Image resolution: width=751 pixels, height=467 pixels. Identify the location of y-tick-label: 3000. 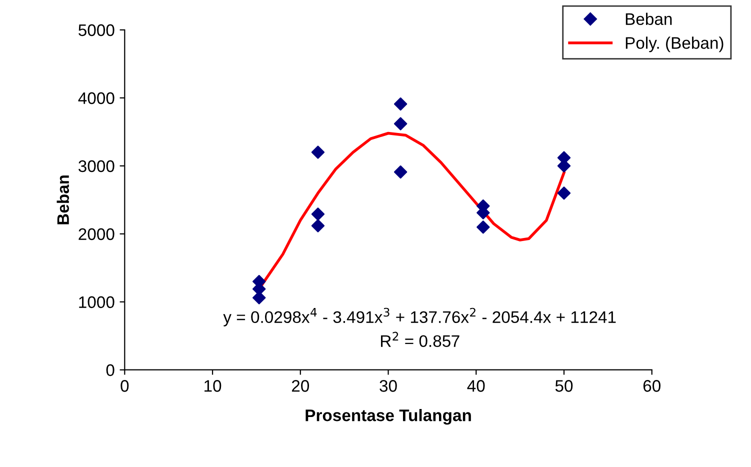
(96, 166).